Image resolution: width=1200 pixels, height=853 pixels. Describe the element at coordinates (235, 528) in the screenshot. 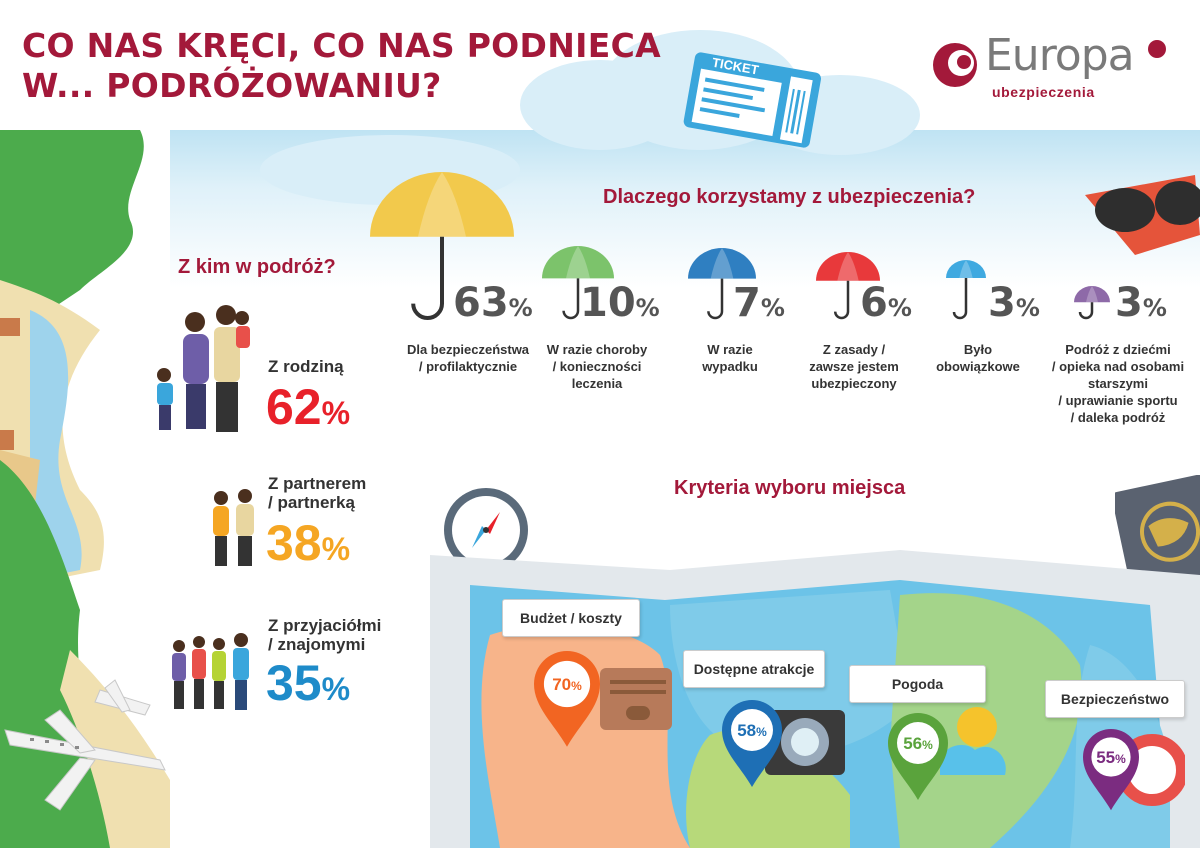

I see `couple-icon` at that location.